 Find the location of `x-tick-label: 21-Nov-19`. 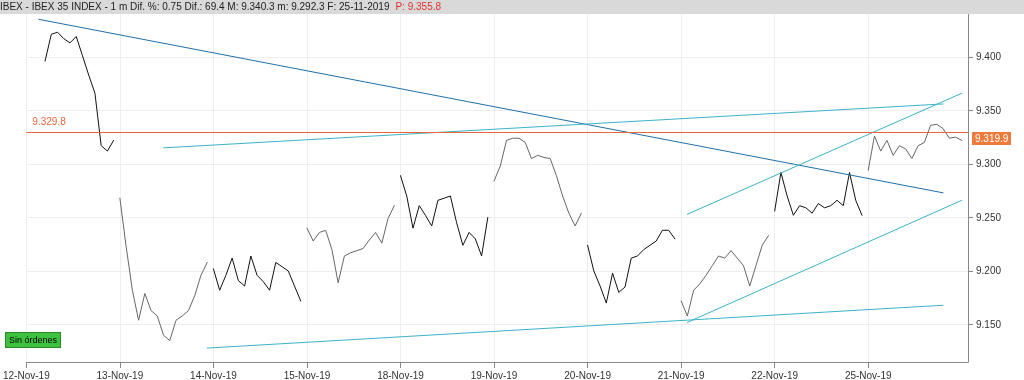

x-tick-label: 21-Nov-19 is located at coordinates (681, 374).